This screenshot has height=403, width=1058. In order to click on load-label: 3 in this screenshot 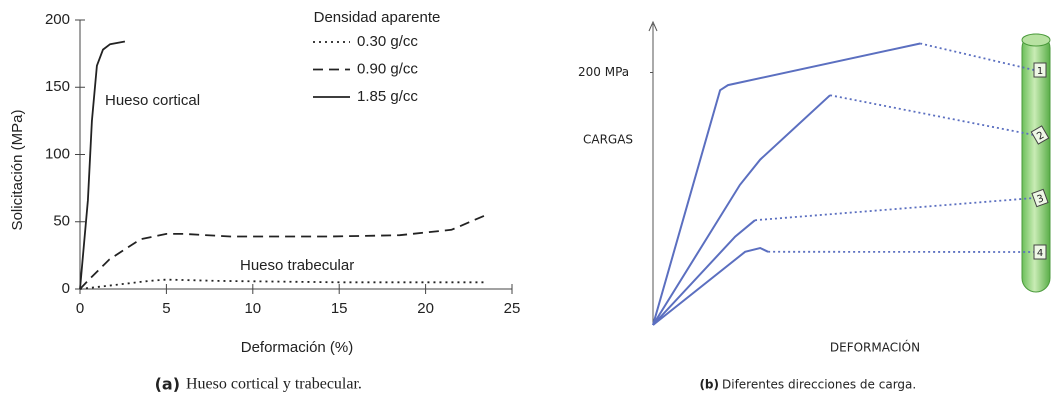, I will do `click(1041, 199)`.